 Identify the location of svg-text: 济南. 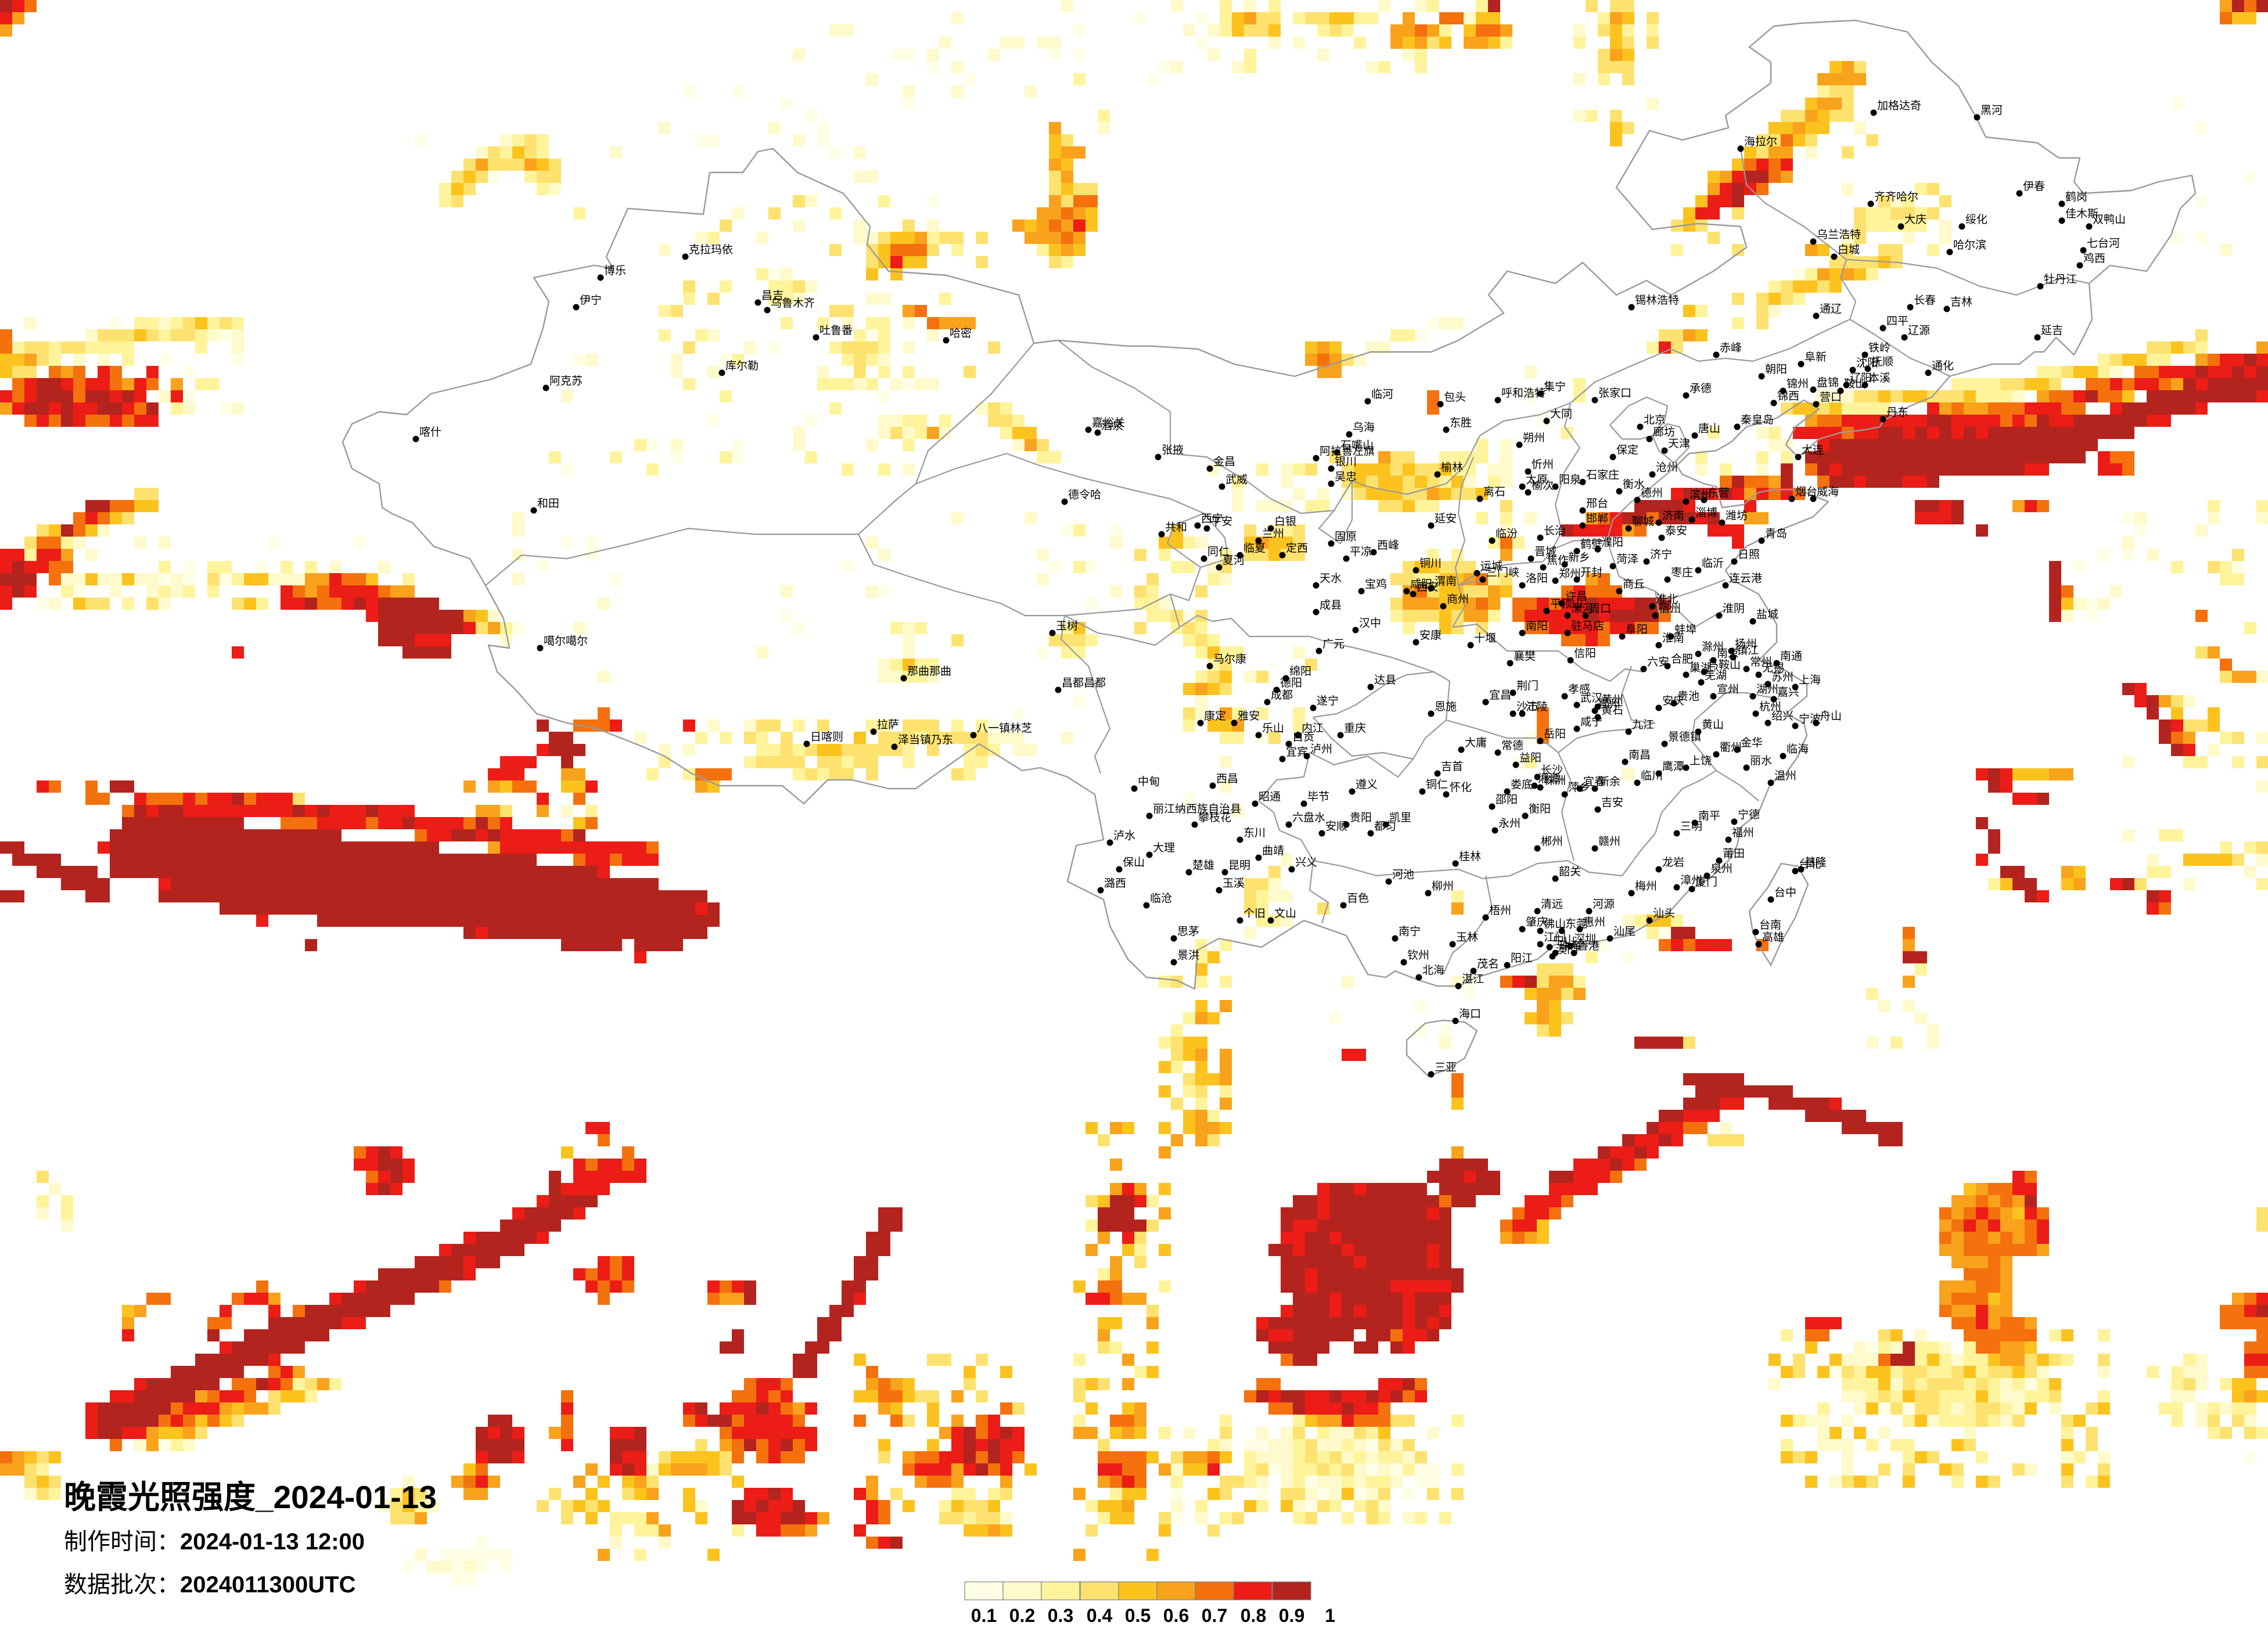
(1673, 515).